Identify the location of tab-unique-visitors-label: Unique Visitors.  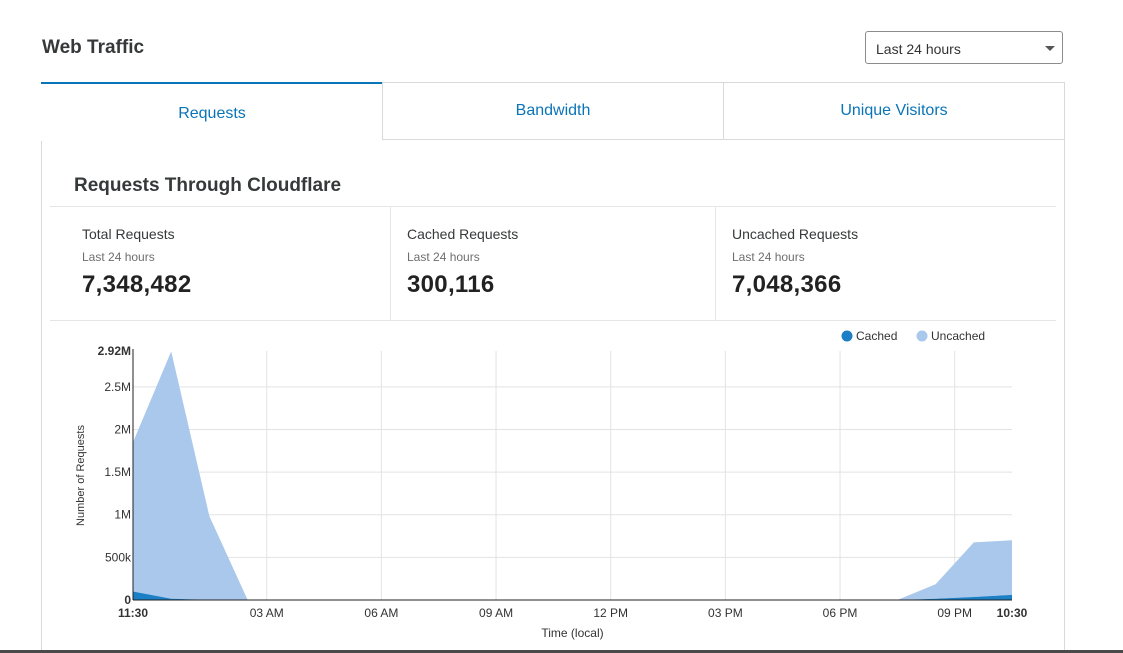
(894, 110).